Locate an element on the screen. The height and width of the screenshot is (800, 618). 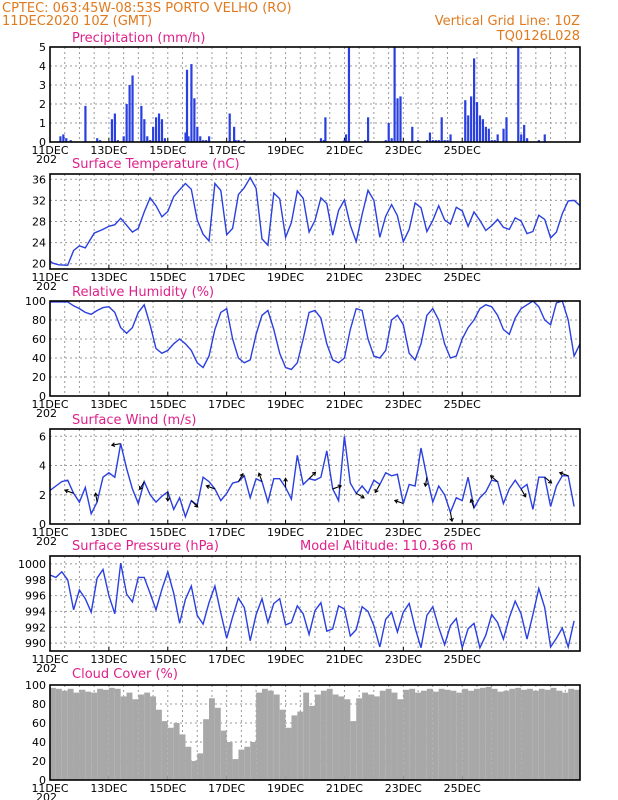
wind-xtick-label: 17DEC is located at coordinates (226, 532).